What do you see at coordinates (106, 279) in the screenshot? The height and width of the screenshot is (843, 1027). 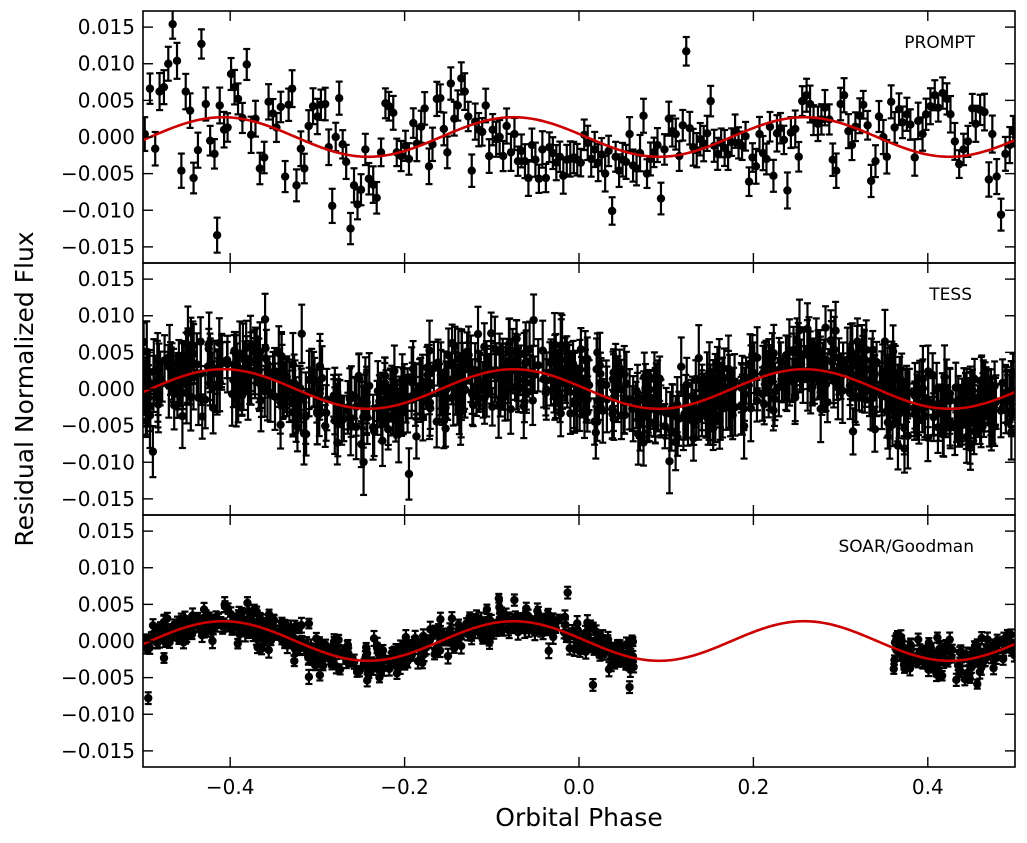 I see `y-tick-label: 0.015` at bounding box center [106, 279].